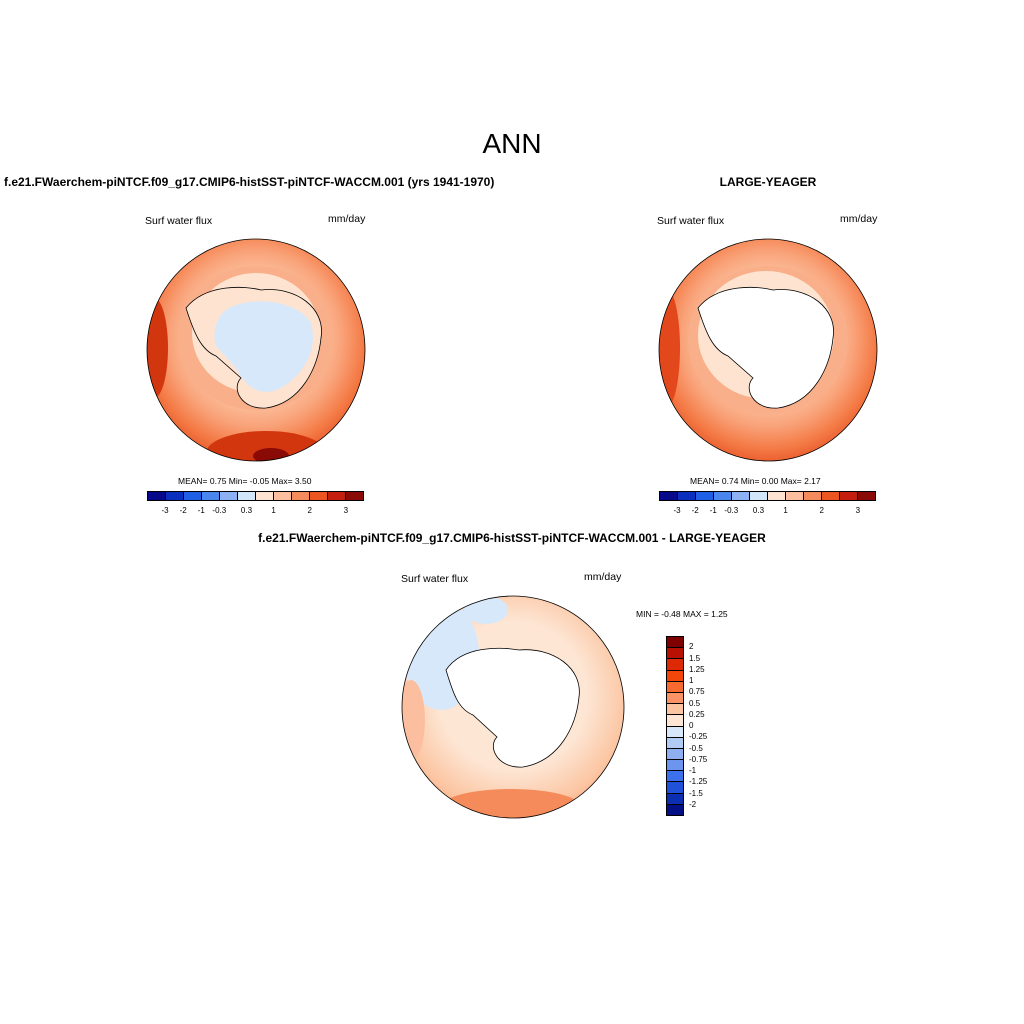 This screenshot has height=1024, width=1024. I want to click on panel2-variable-label: Surf water flux, so click(691, 221).